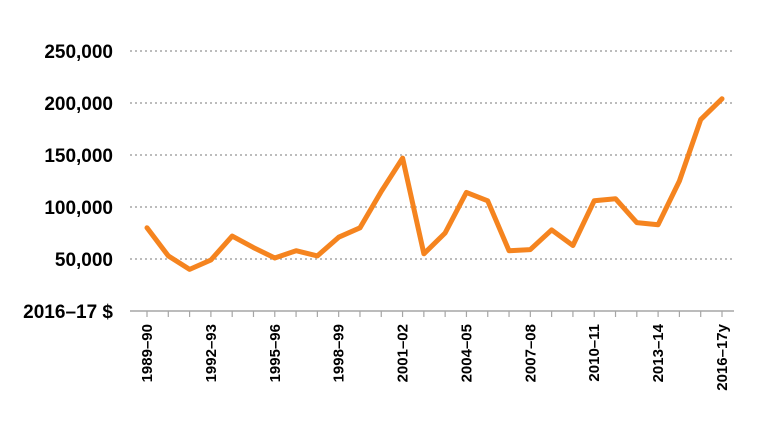 The height and width of the screenshot is (439, 768). Describe the element at coordinates (78, 104) in the screenshot. I see `y-tick-label: 200,000` at that location.